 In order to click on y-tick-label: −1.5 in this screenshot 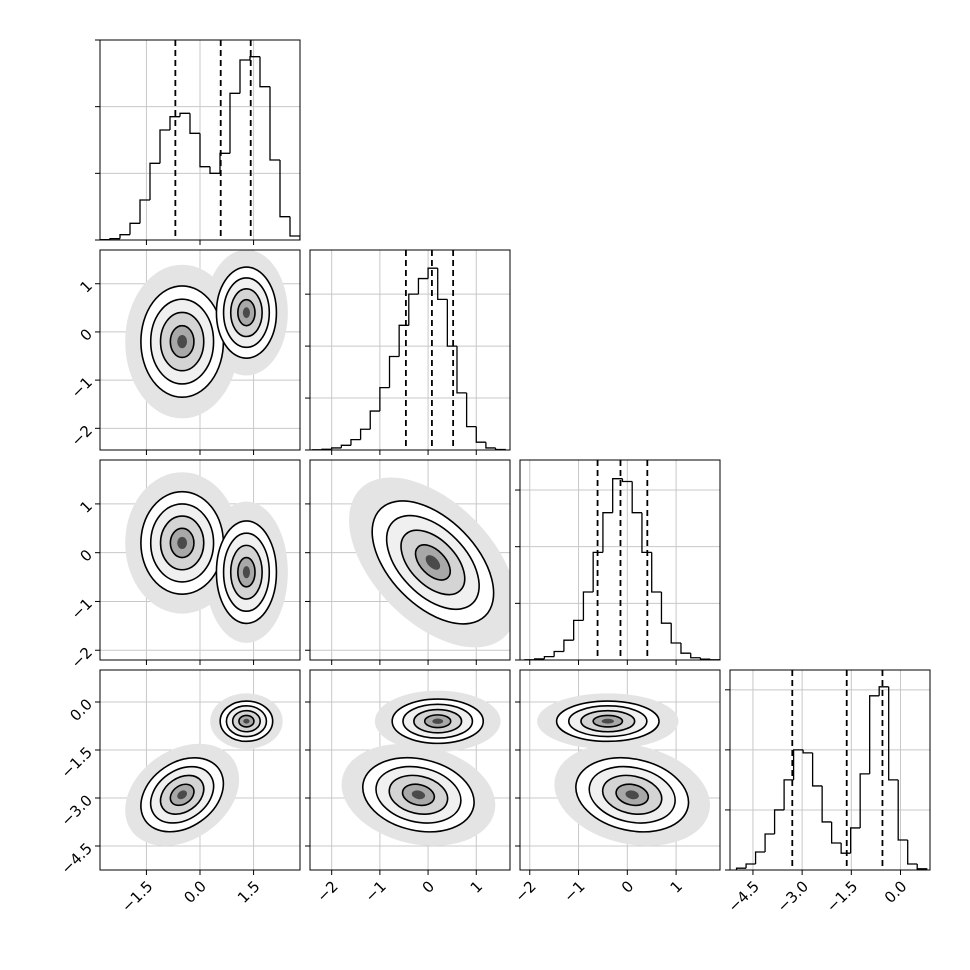, I will do `click(77, 762)`.